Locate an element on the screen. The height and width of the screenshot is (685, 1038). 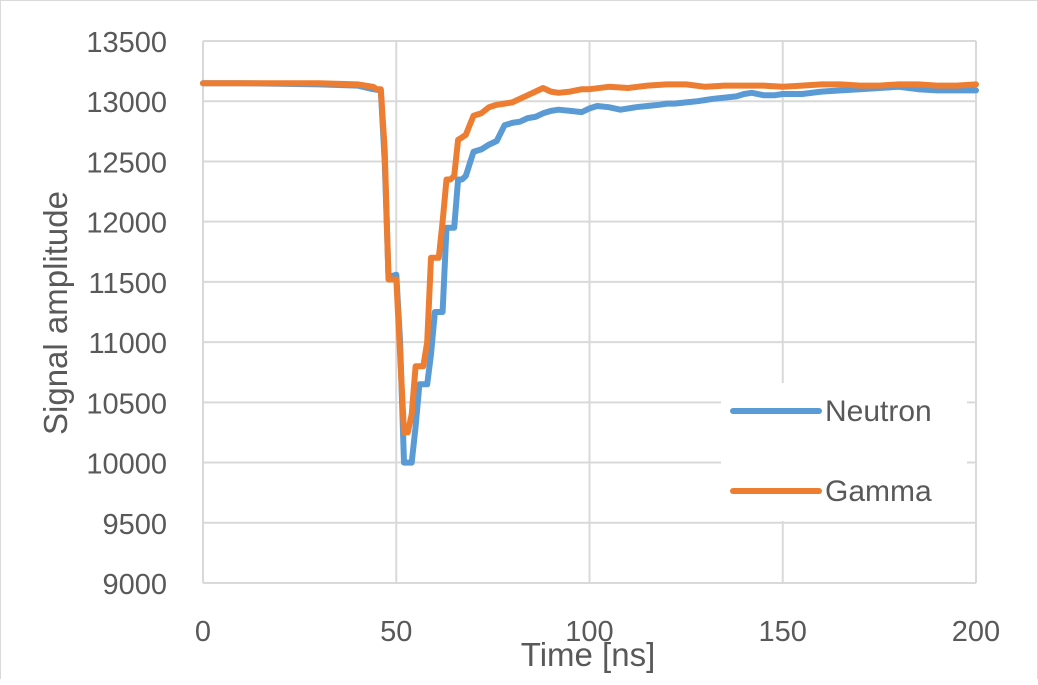
legend: Neutron Gamma is located at coordinates (844, 452).